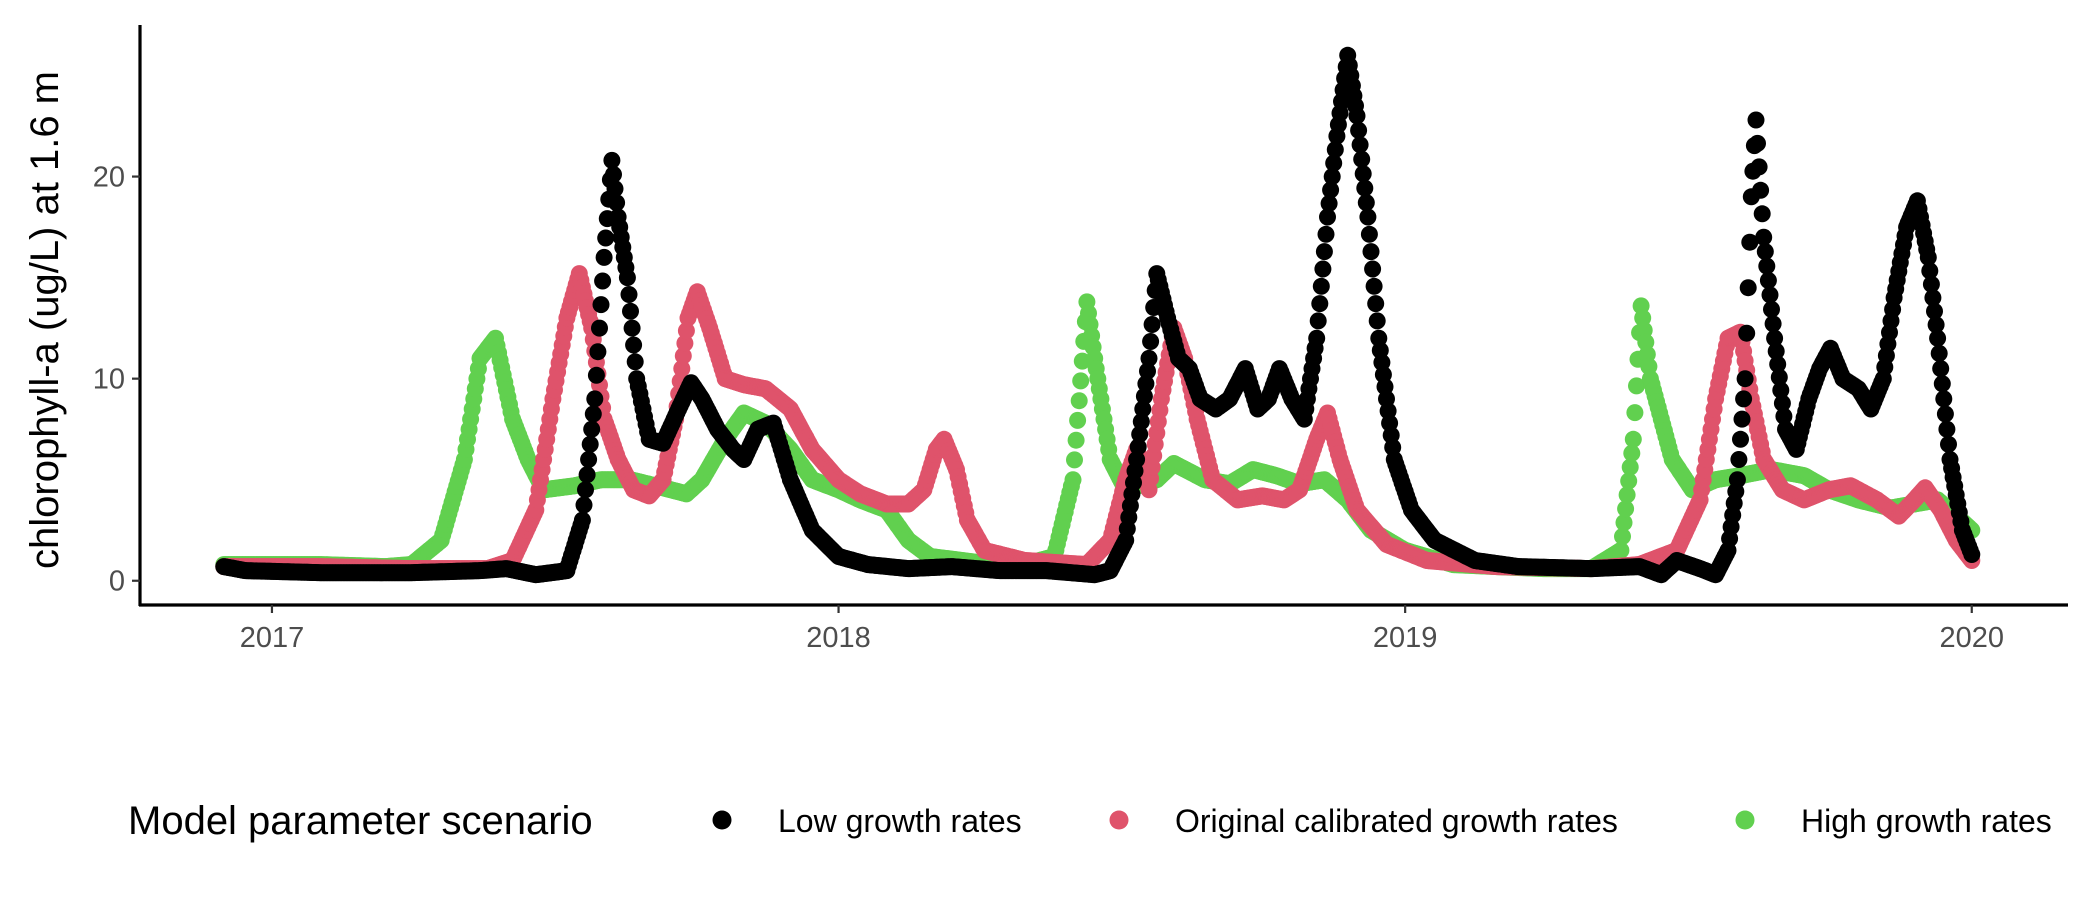 The width and height of the screenshot is (2100, 900). I want to click on y-axis-title: chlorophyll-a (ug/L) at 1.6 m, so click(45, 320).